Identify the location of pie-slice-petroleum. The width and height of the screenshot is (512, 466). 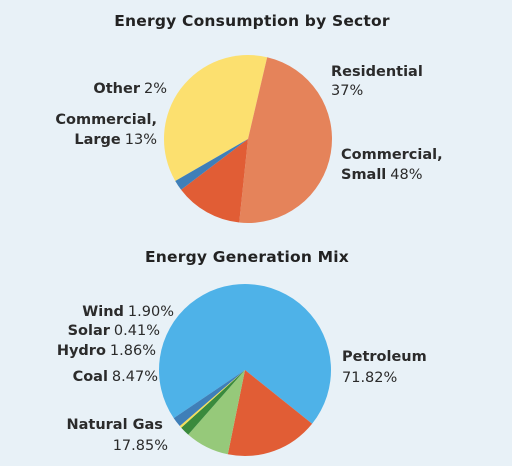
(244, 354).